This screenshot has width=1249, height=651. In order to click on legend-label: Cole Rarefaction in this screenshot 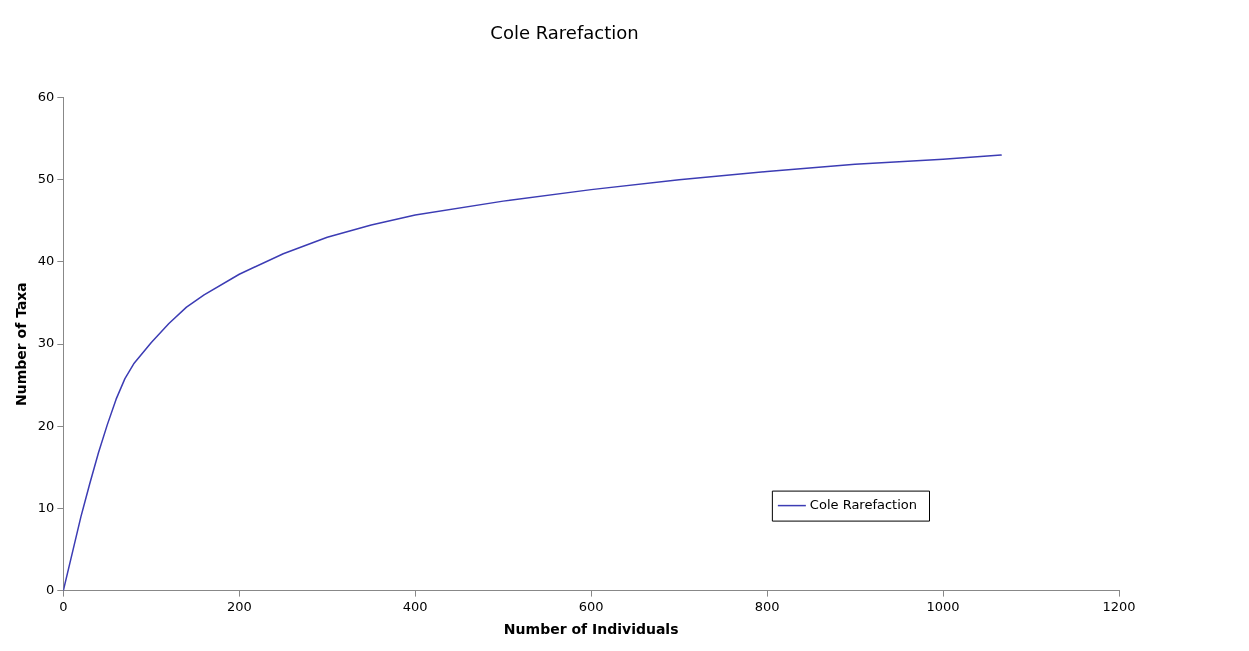, I will do `click(863, 504)`.